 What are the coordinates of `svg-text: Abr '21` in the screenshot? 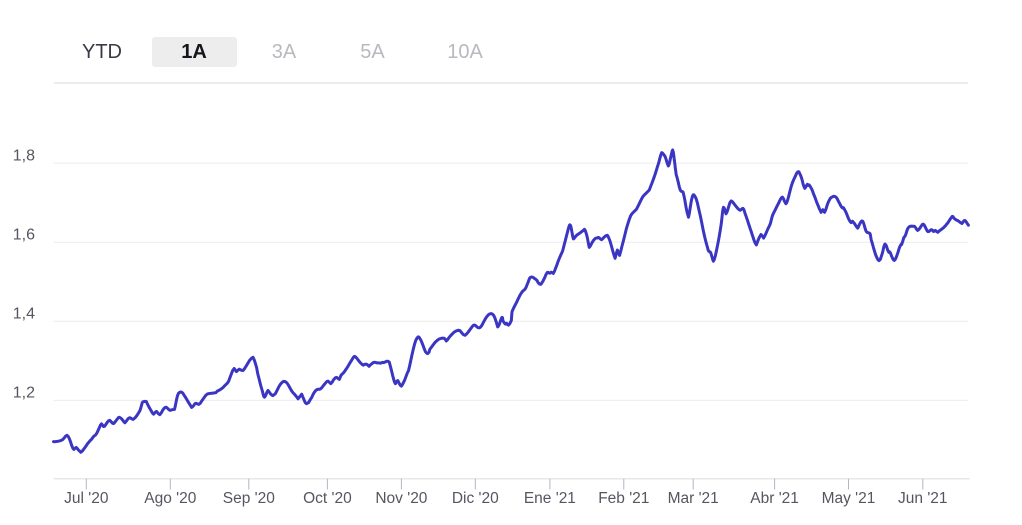 It's located at (774, 498).